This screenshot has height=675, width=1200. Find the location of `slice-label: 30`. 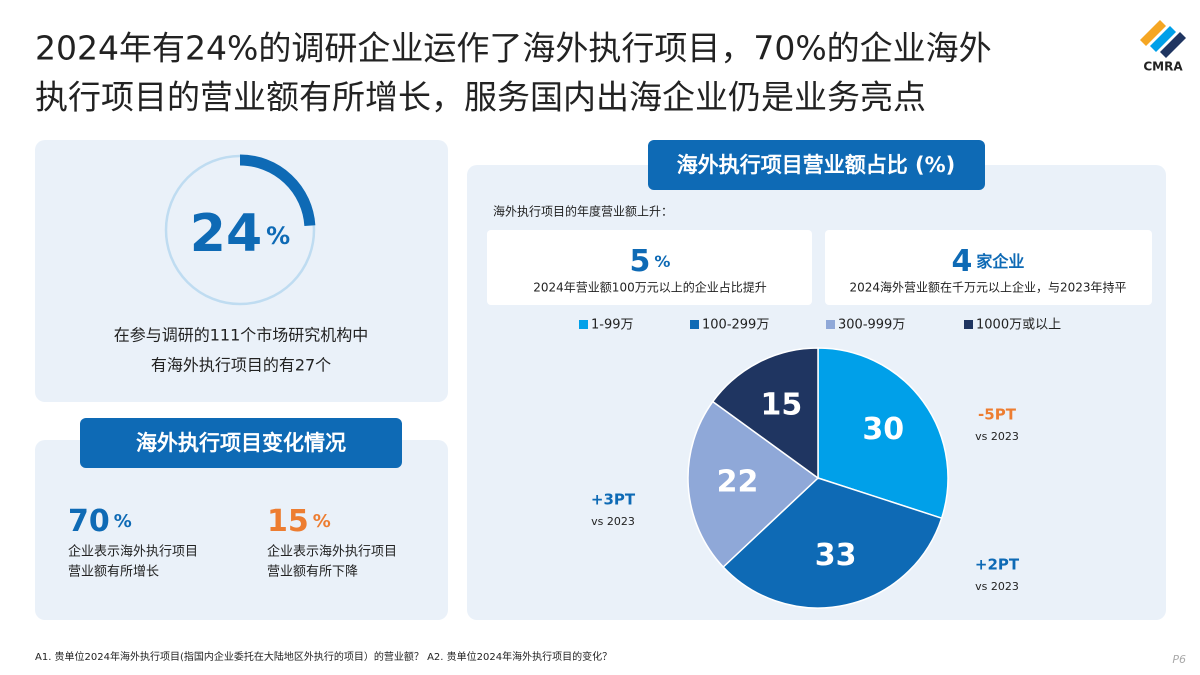

slice-label: 30 is located at coordinates (883, 429).